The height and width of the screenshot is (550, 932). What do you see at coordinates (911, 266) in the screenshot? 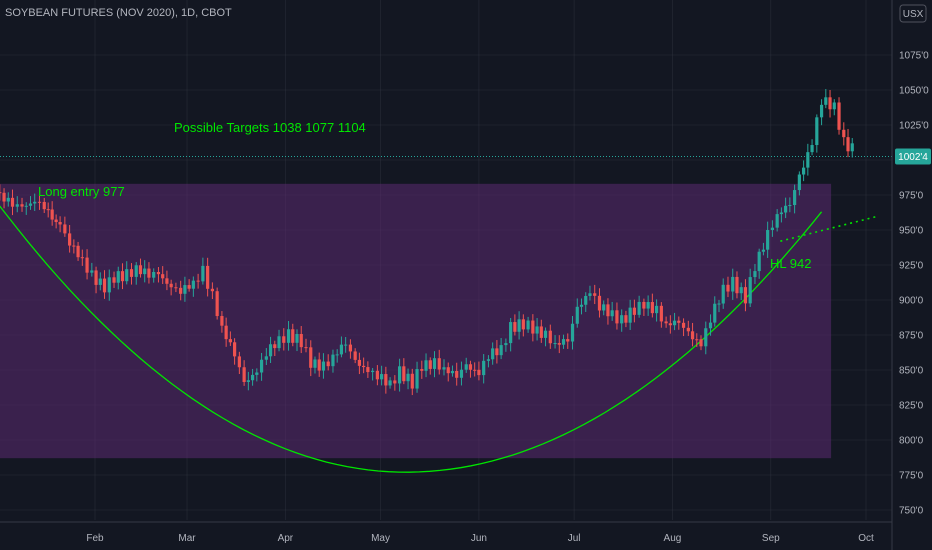
I see `y-tick-label: 925'0` at bounding box center [911, 266].